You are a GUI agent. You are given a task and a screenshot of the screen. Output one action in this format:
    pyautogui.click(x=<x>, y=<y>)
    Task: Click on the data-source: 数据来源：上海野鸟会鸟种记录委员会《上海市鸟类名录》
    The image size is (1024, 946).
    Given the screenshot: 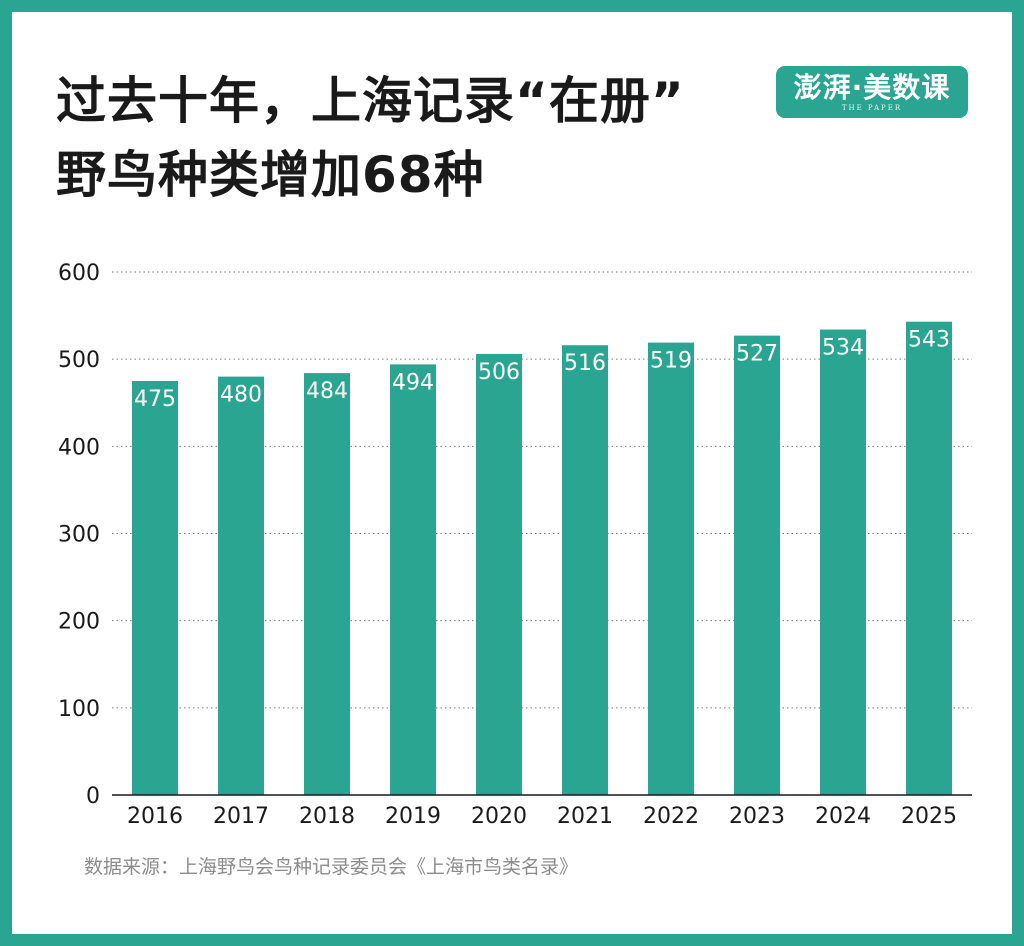 What is the action you would take?
    pyautogui.click(x=331, y=867)
    